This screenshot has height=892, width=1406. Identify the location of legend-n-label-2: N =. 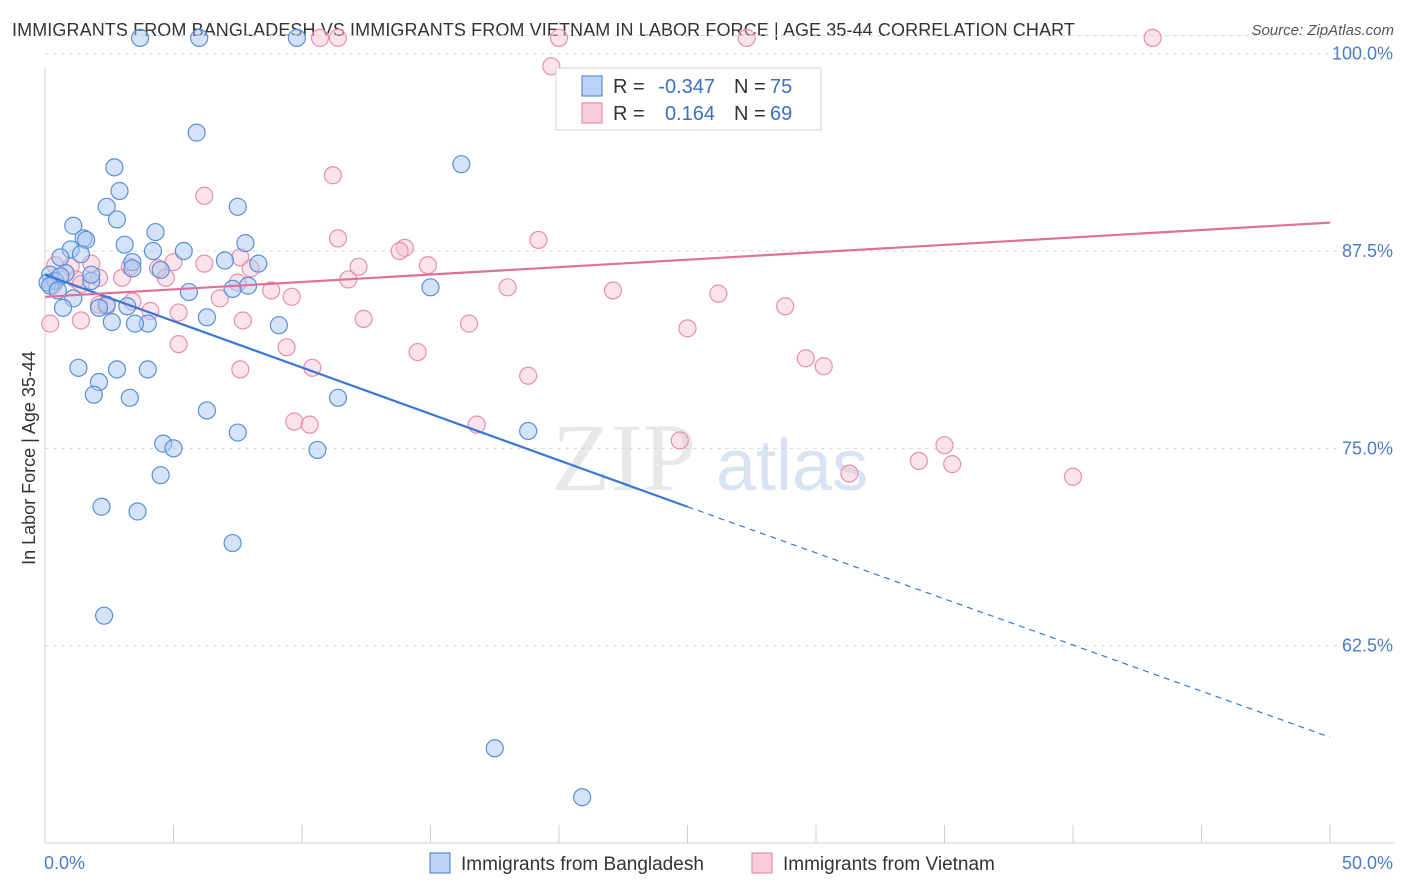
(750, 114).